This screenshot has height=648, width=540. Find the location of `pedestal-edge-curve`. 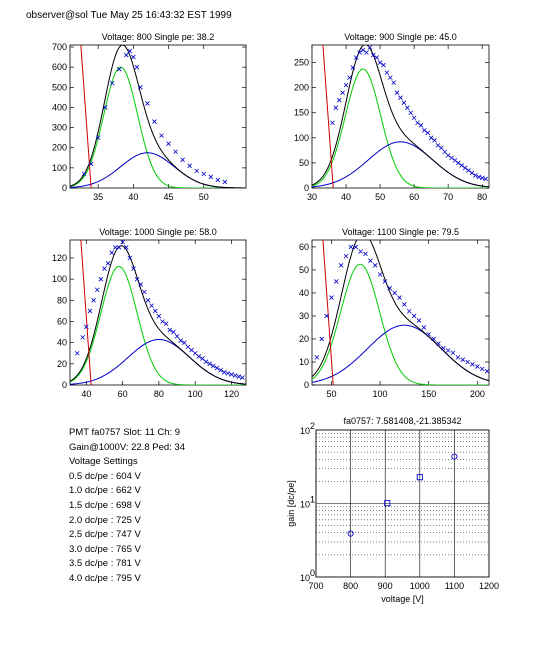

pedestal-edge-curve is located at coordinates (86, 116).